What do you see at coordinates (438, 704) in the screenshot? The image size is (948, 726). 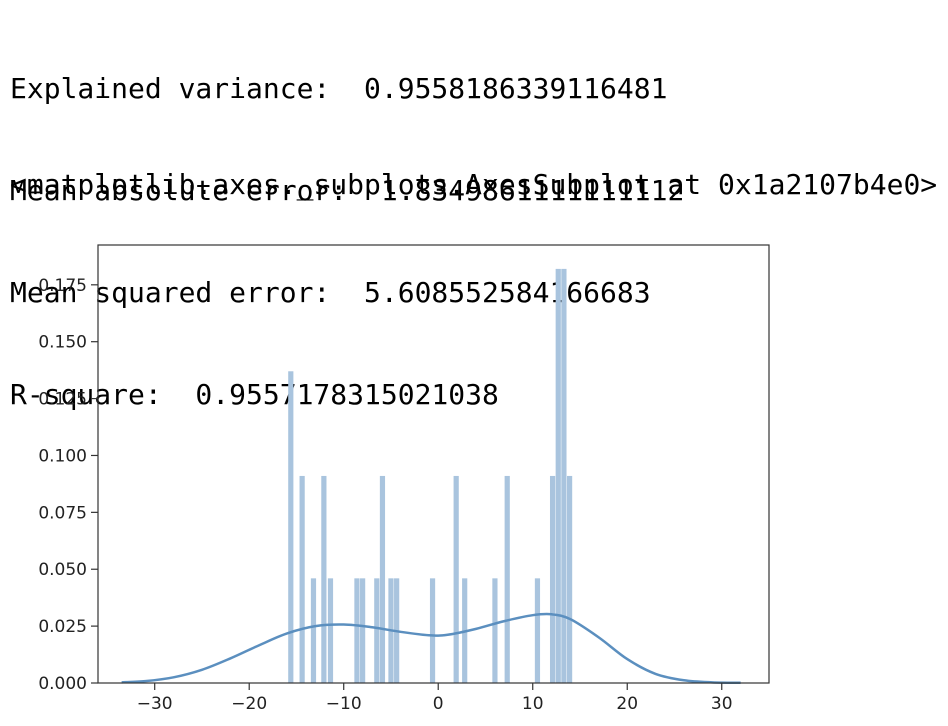 I see `x-tick-label-3: 0` at bounding box center [438, 704].